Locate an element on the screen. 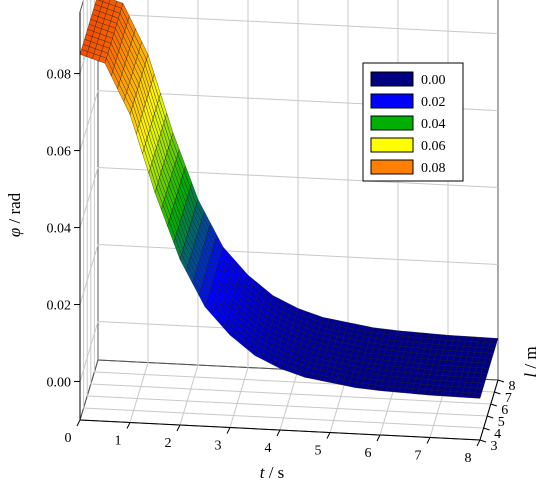 Image resolution: width=550 pixels, height=487 pixels. z-tick-label: 0.06 is located at coordinates (59, 152).